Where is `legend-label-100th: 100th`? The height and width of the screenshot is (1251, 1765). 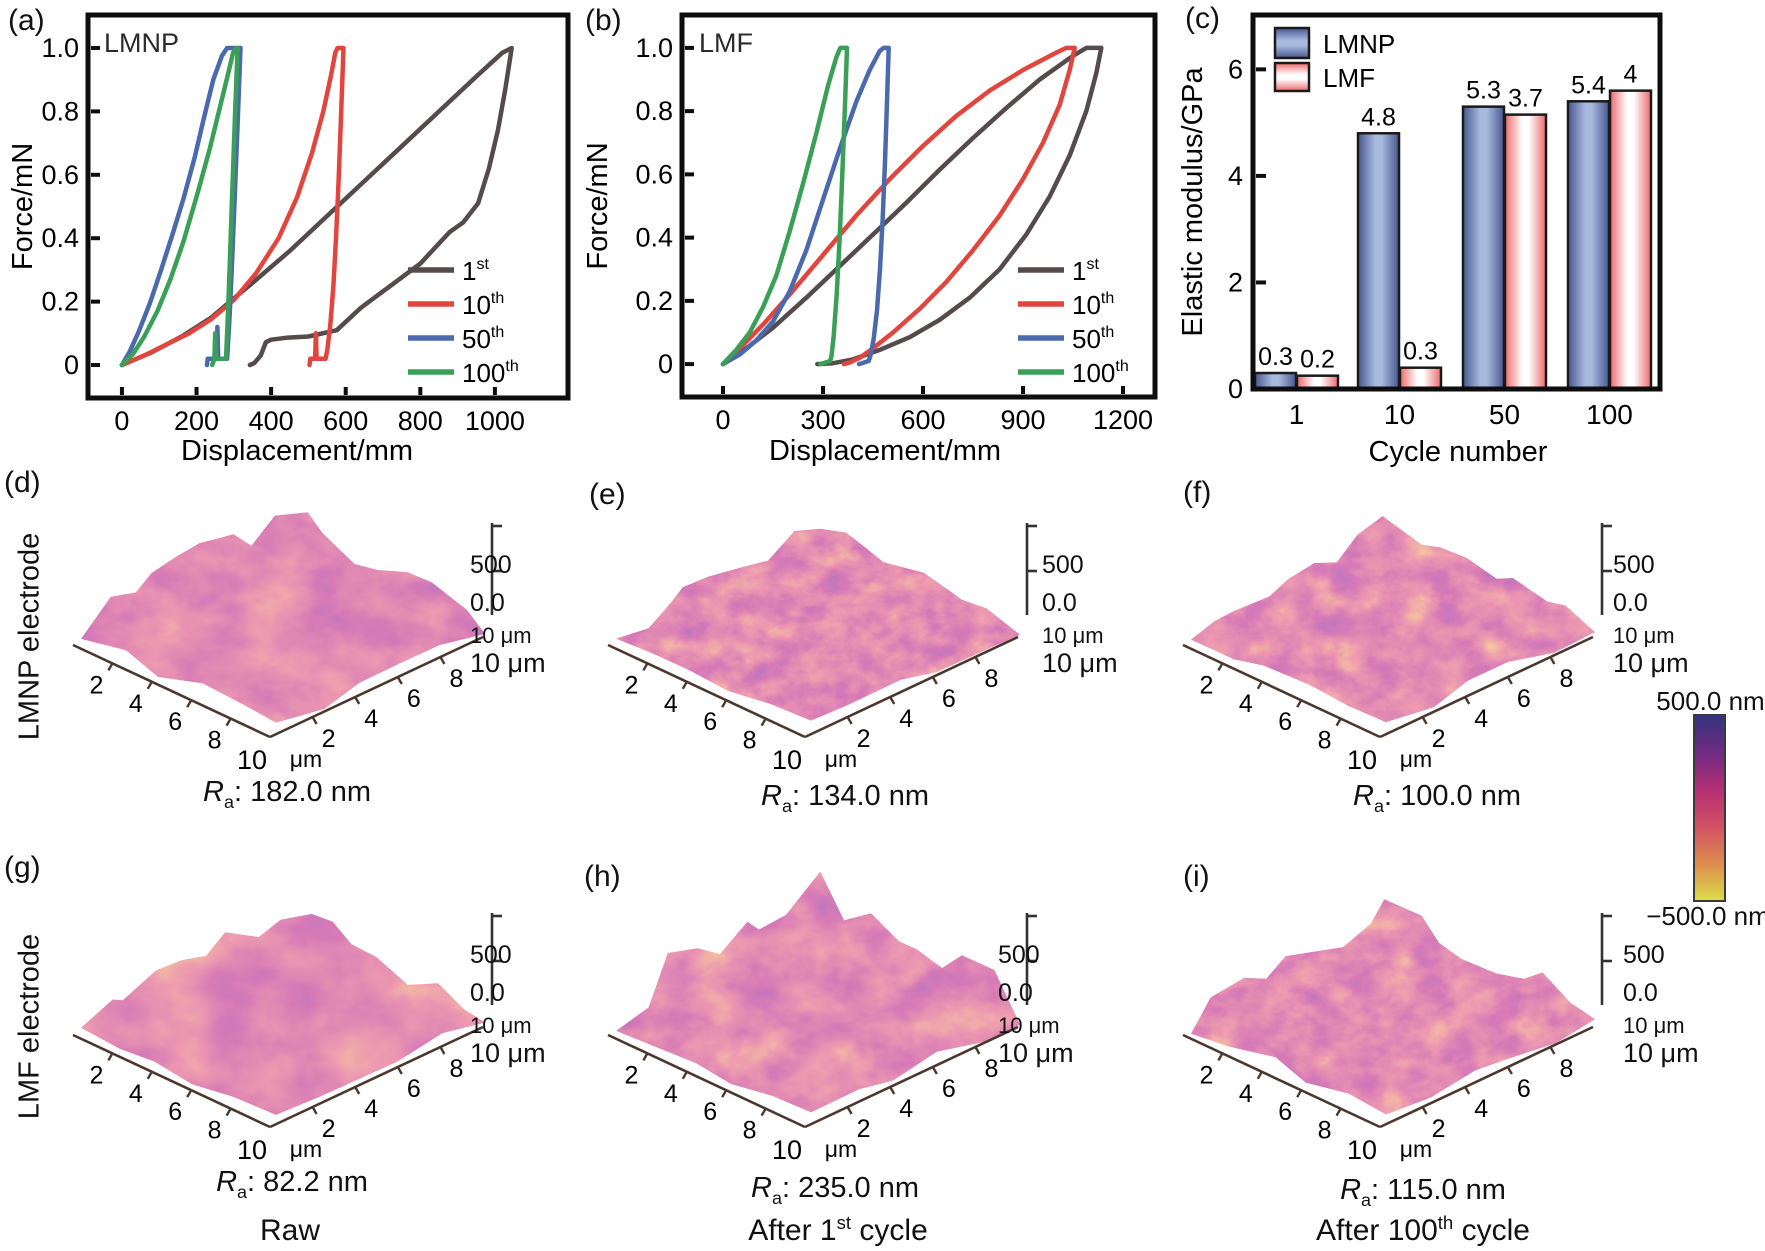 legend-label-100th: 100th is located at coordinates (1100, 373).